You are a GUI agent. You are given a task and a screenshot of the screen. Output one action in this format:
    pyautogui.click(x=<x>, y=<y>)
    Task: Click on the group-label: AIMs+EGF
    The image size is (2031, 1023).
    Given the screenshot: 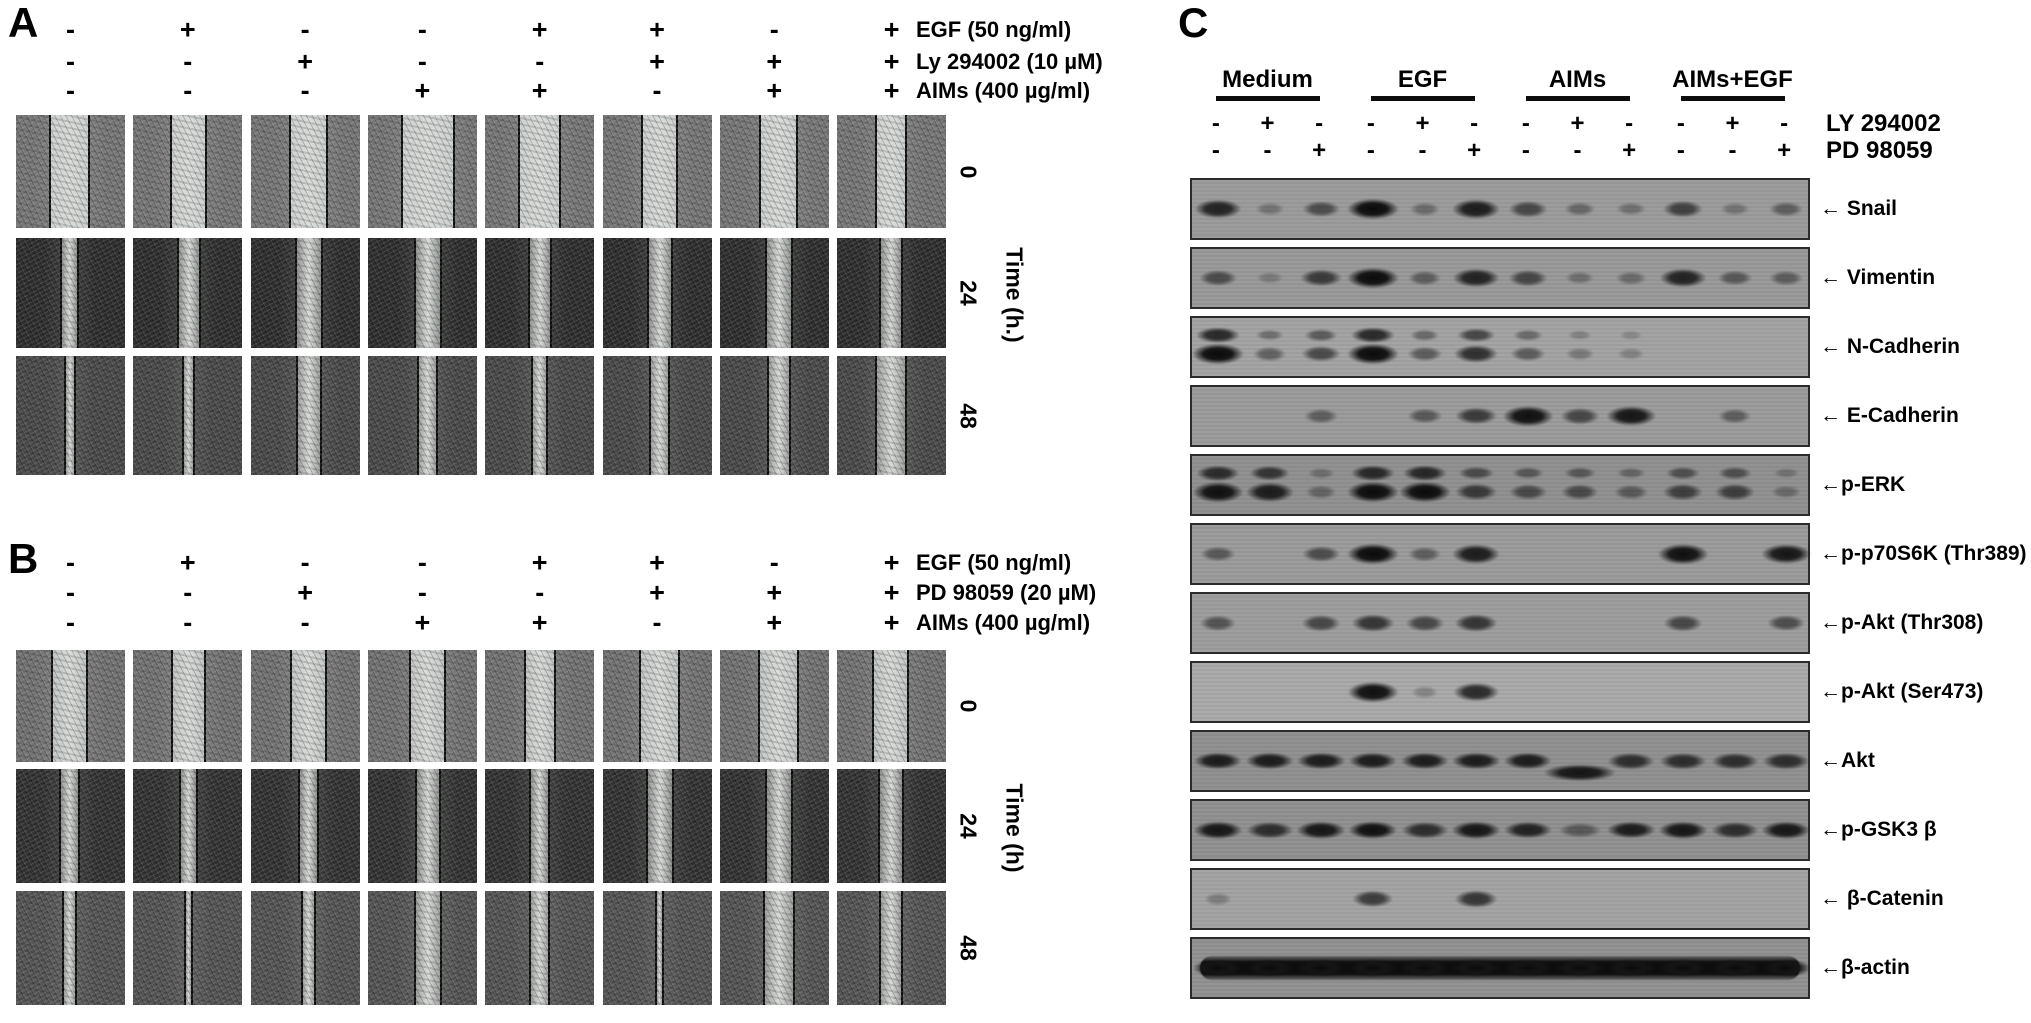 What is the action you would take?
    pyautogui.click(x=1732, y=79)
    